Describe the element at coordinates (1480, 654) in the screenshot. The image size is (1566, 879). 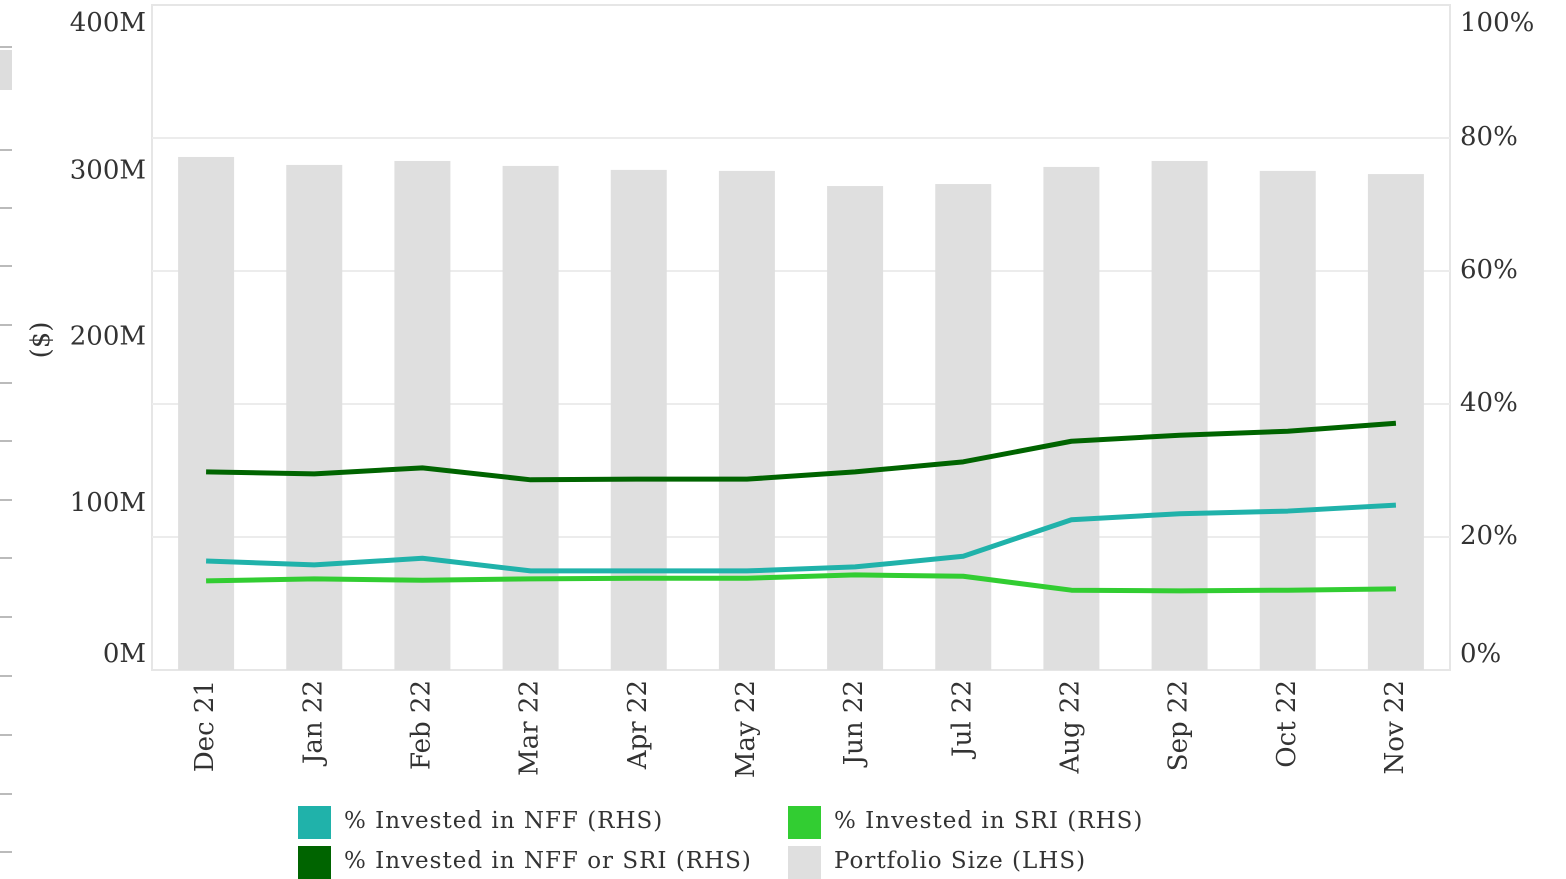
I see `y2-tick-label: 0%` at that location.